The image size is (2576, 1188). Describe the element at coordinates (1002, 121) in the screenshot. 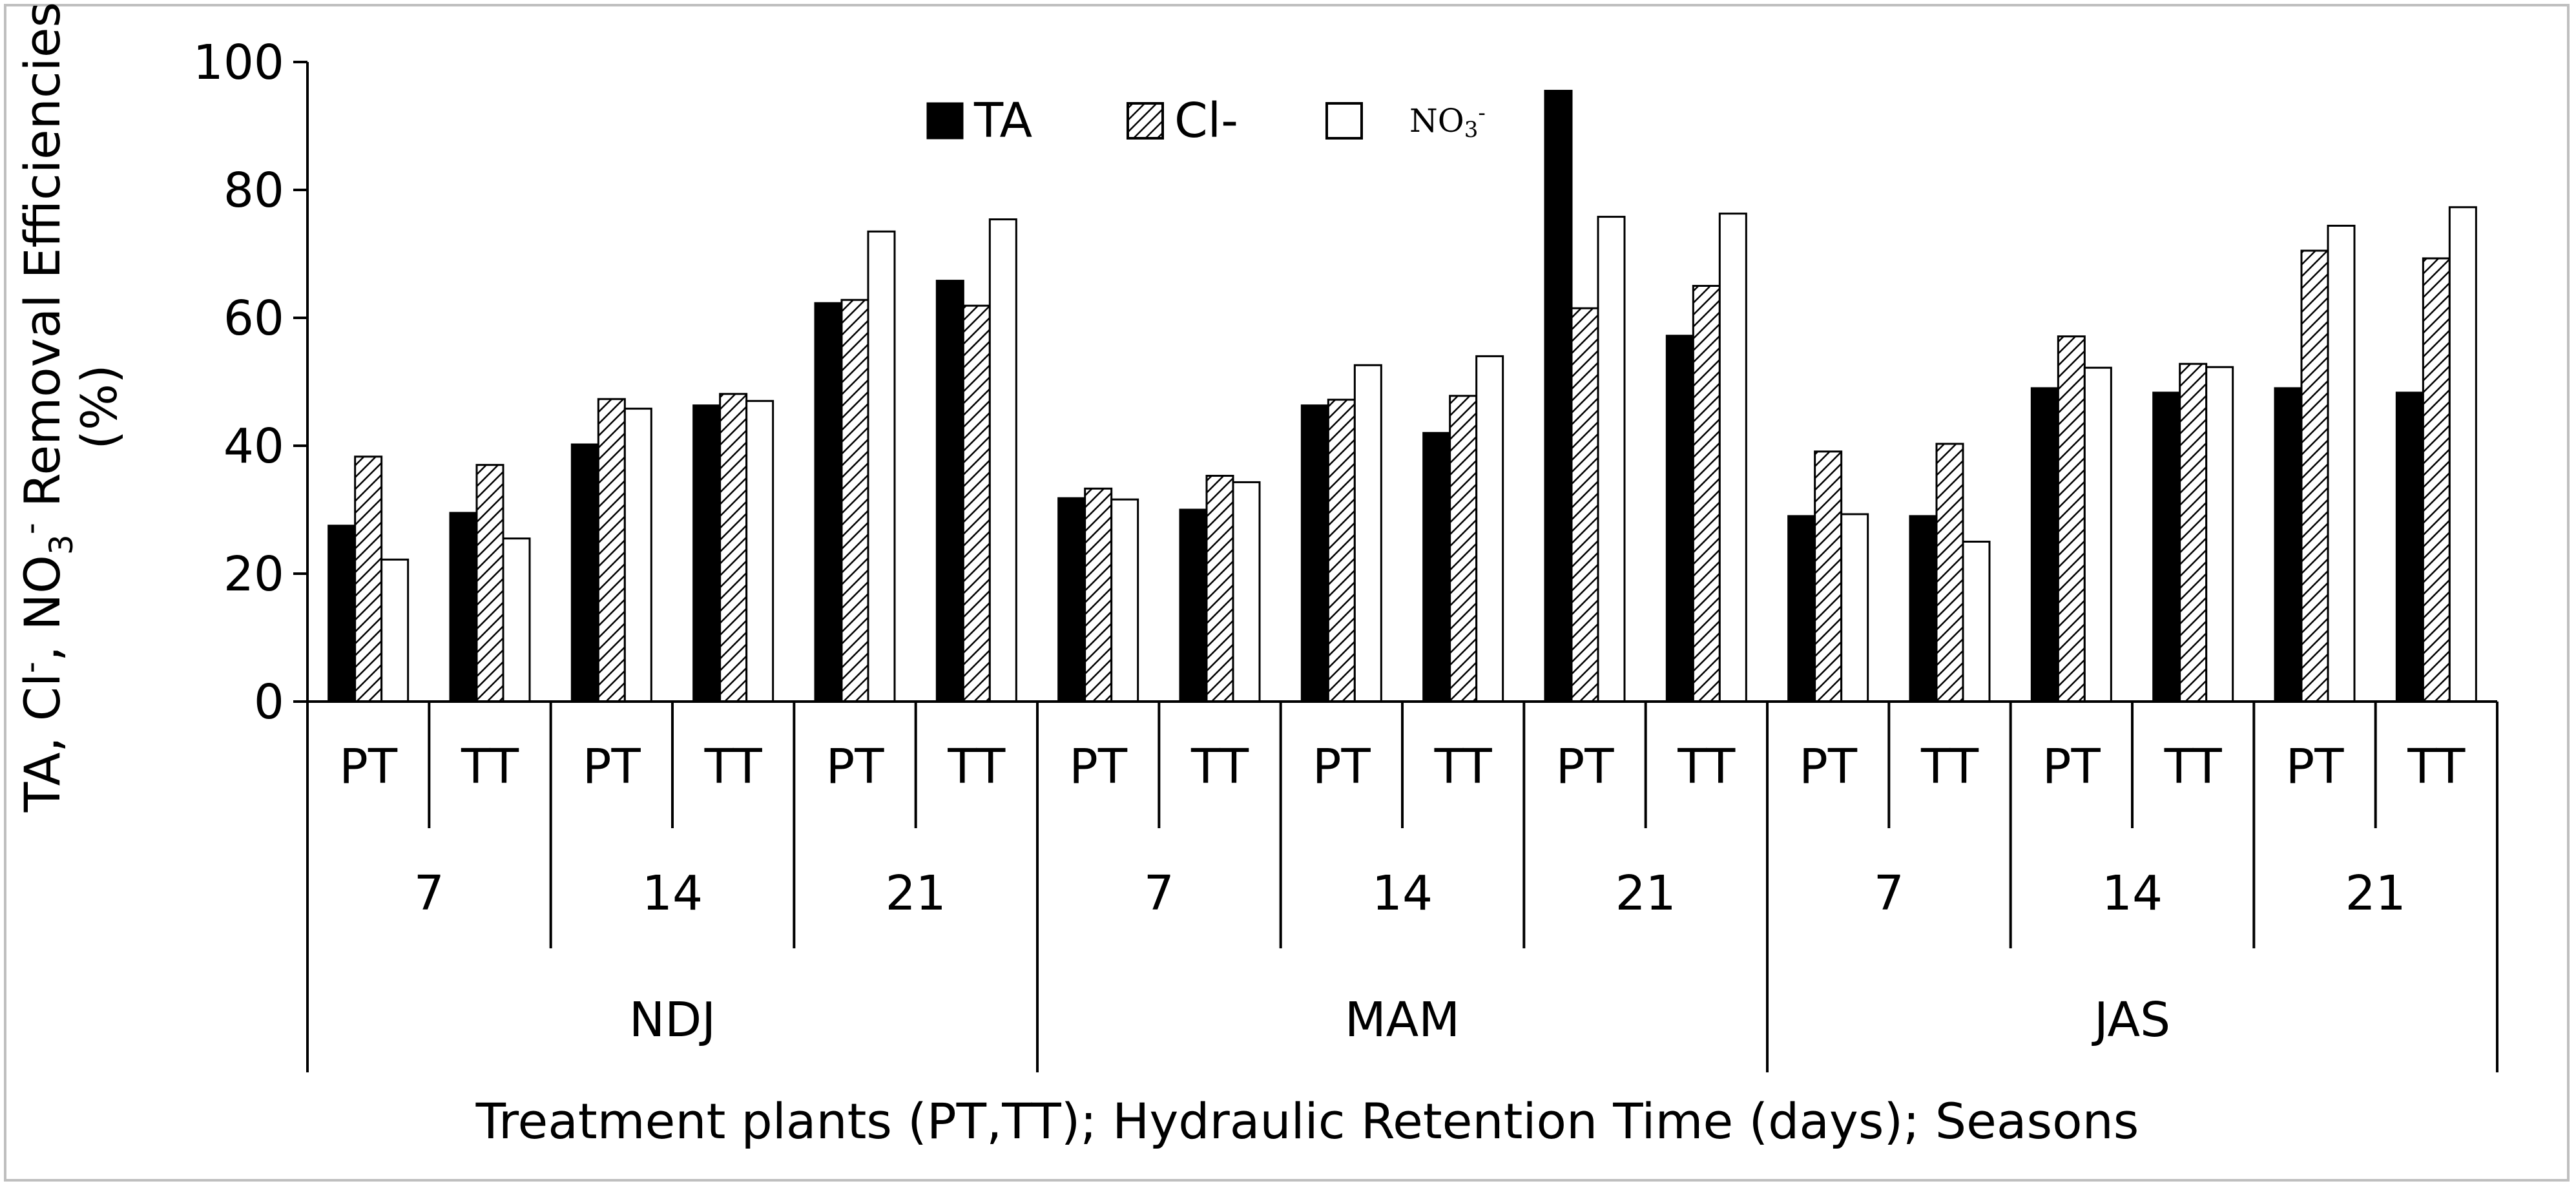

I see `legend-label-ta: TA` at that location.